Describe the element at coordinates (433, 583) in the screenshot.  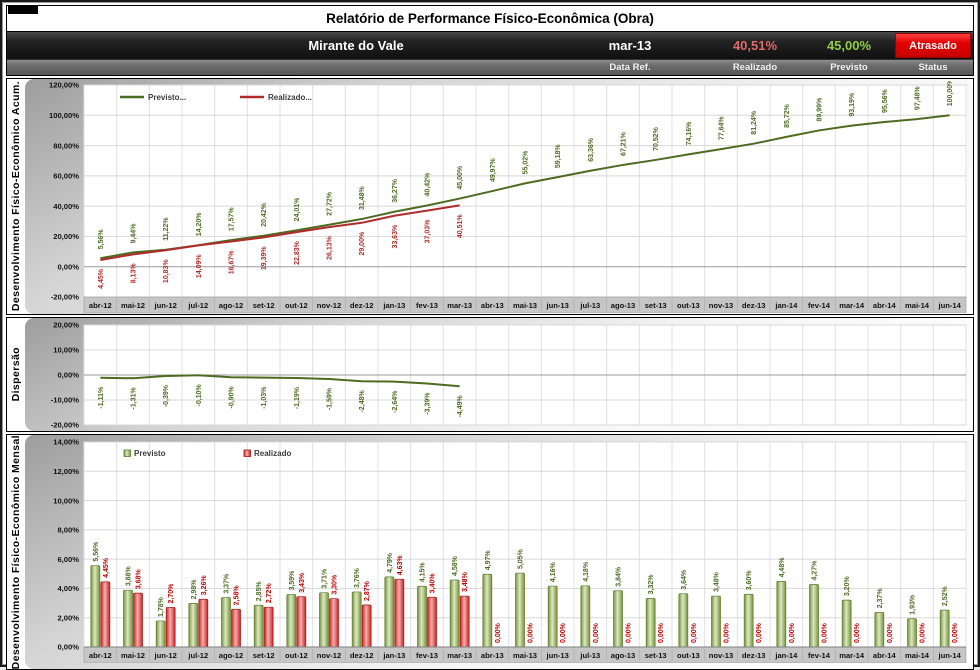
I see `svg-text: 3,40%` at that location.